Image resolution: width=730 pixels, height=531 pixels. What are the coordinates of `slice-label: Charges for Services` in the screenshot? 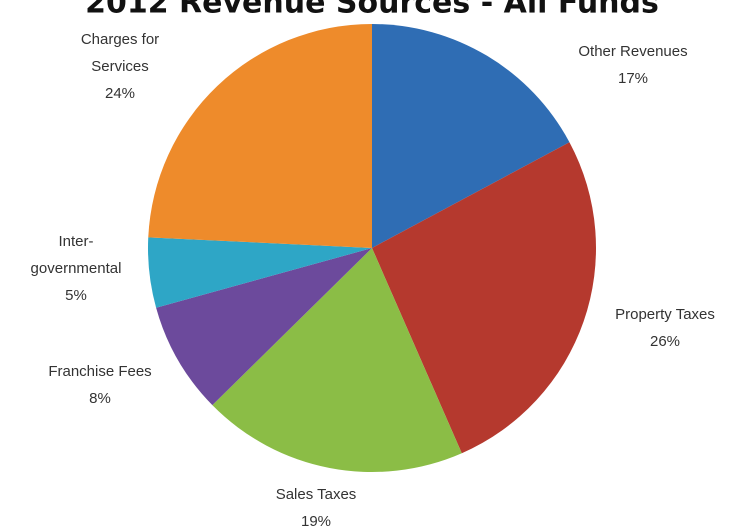 It's located at (120, 53).